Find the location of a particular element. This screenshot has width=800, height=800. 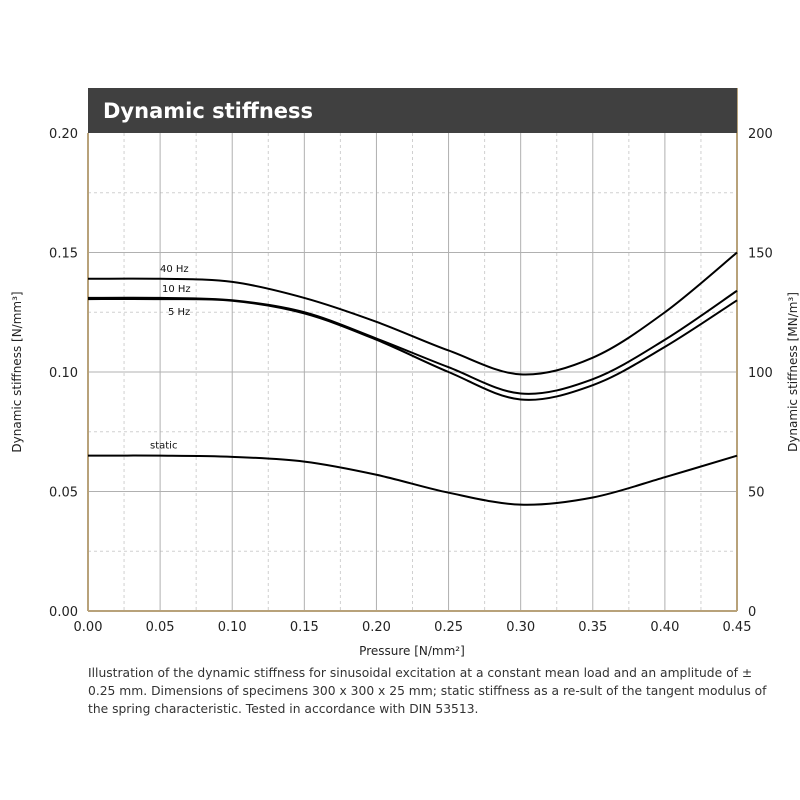

series-line-5-hz is located at coordinates (412, 349).